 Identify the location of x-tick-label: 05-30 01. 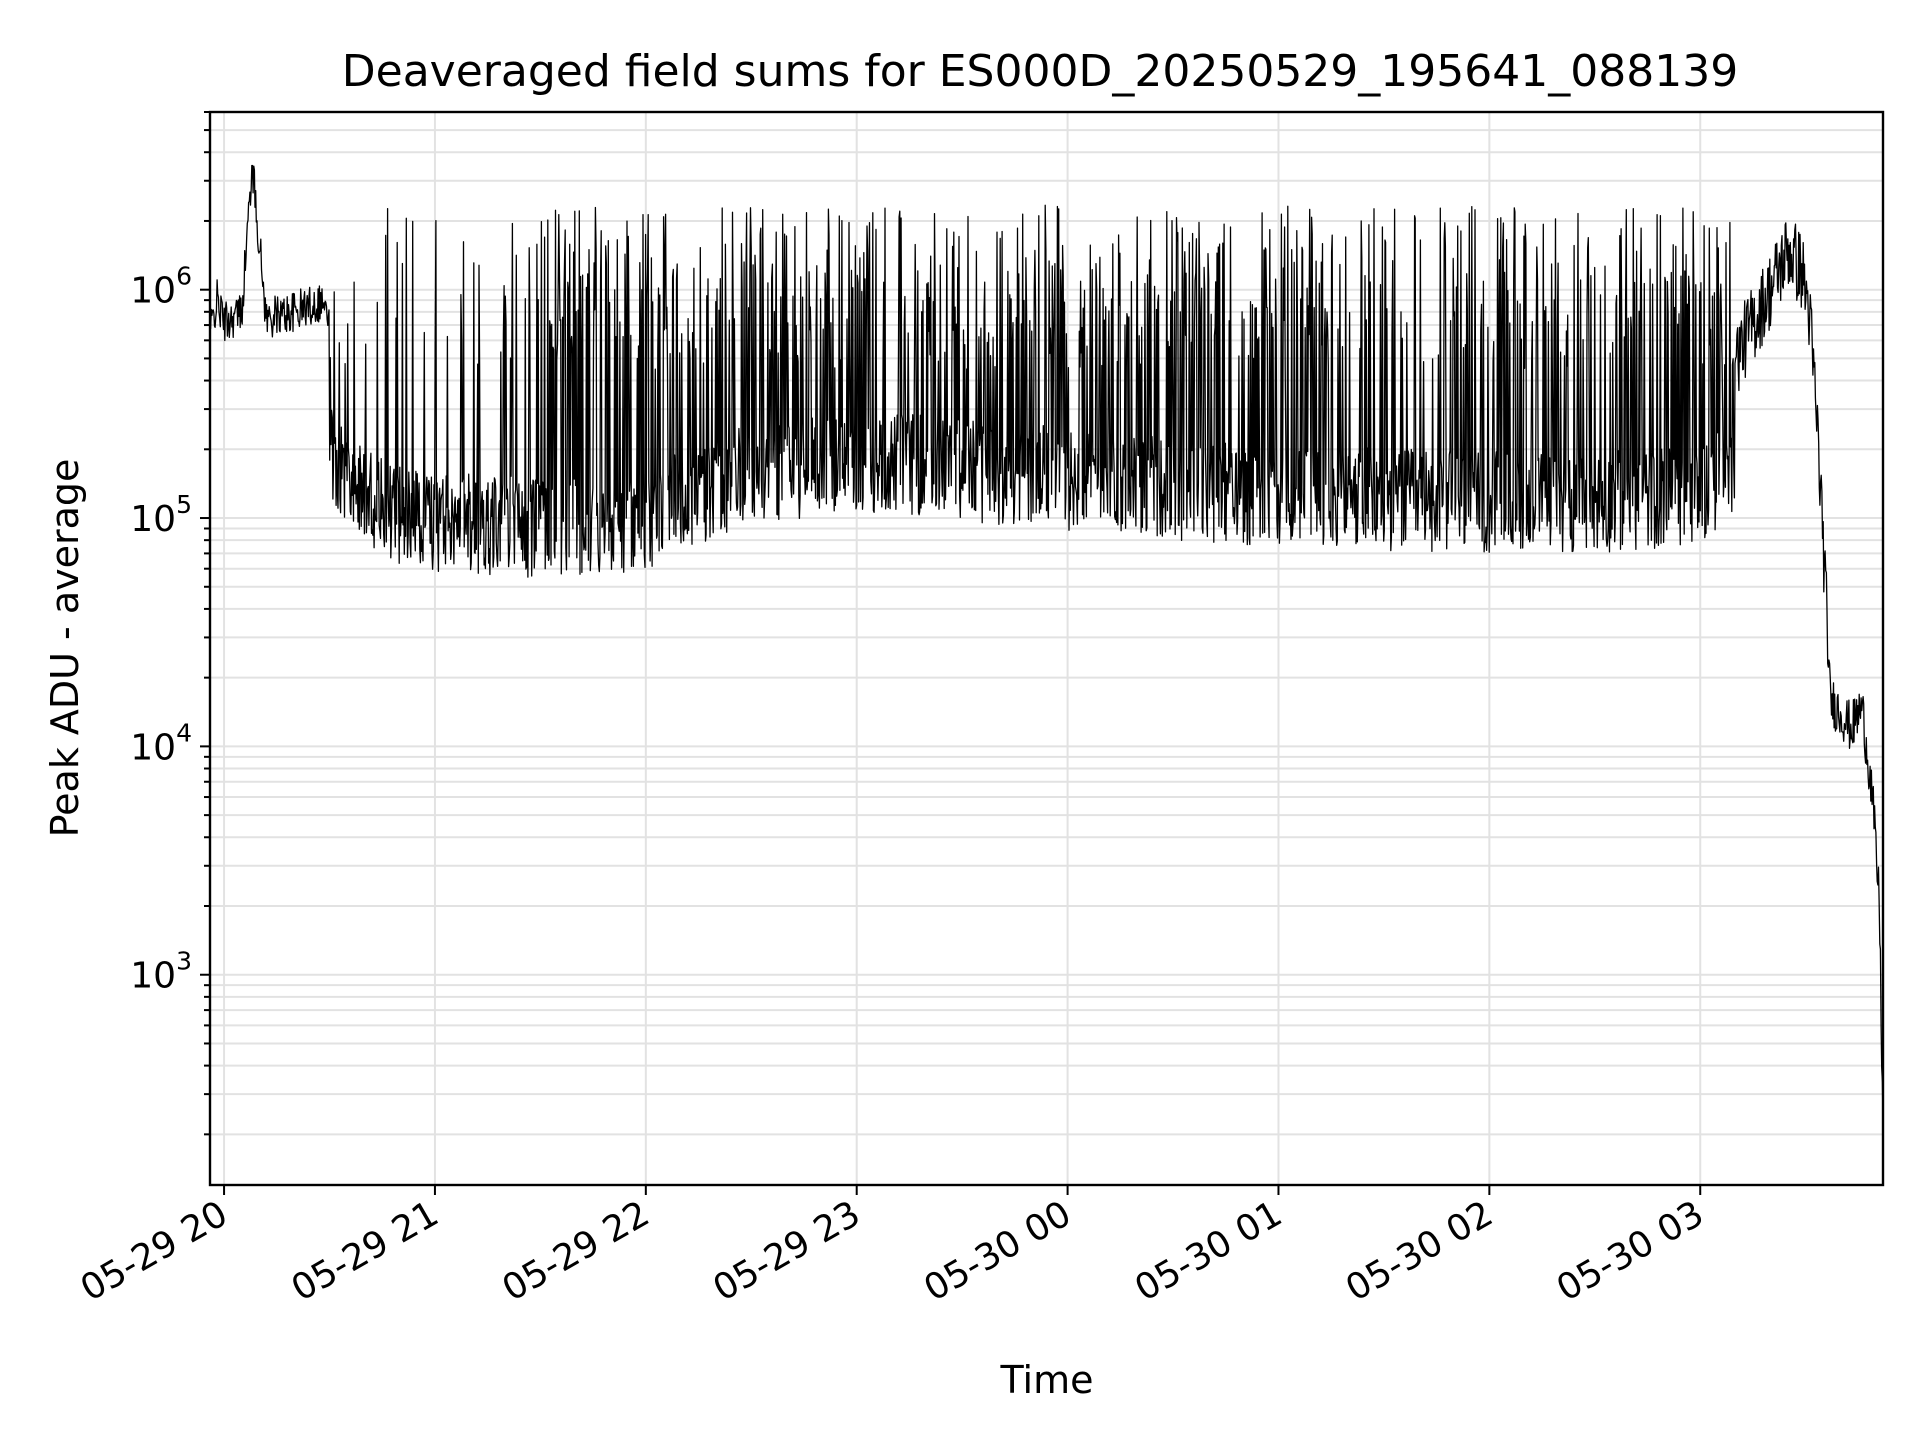
(1208, 1251).